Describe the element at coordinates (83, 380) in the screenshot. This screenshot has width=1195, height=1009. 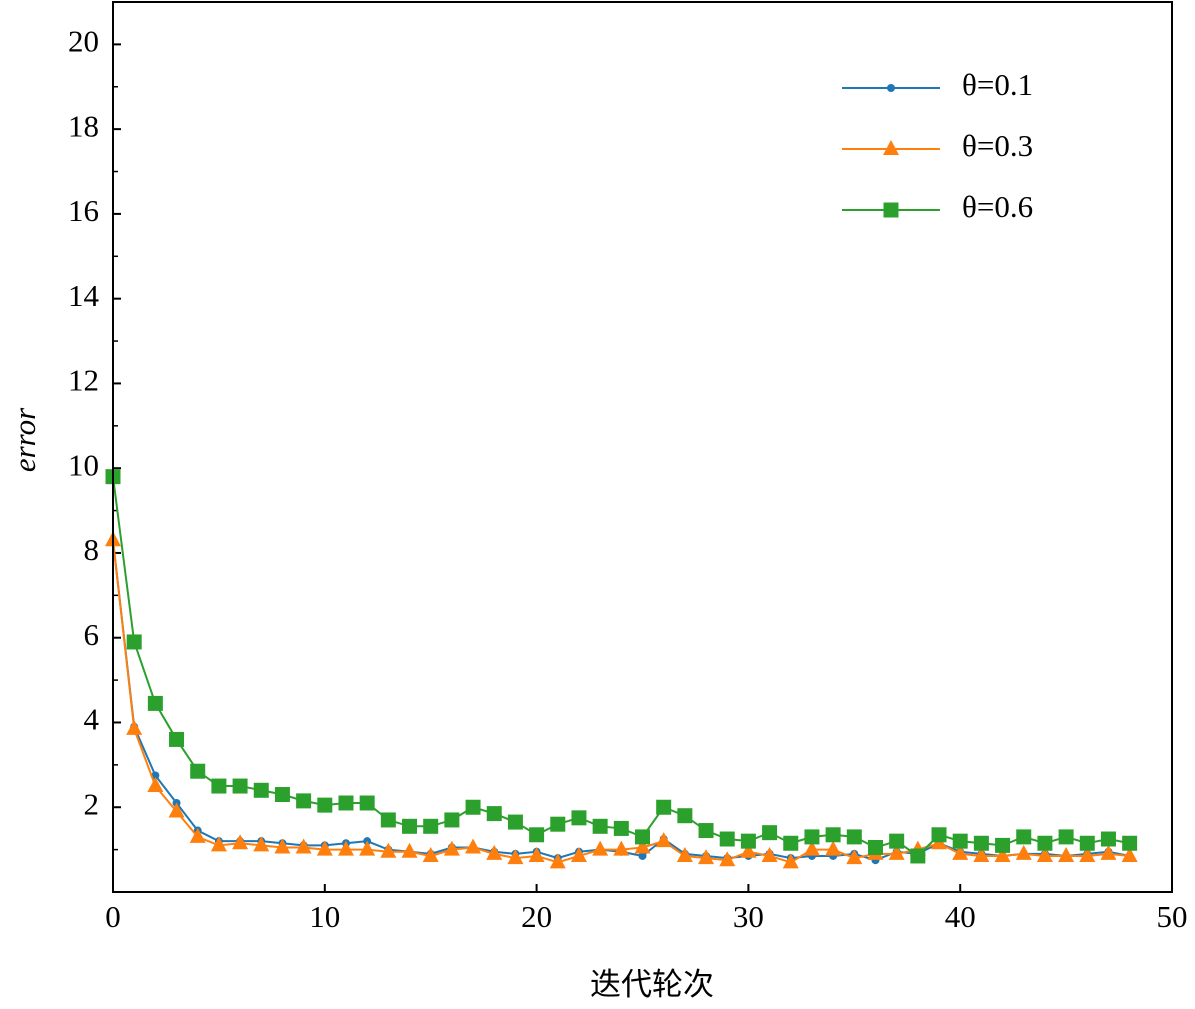
I see `y-tick-label: 12` at that location.